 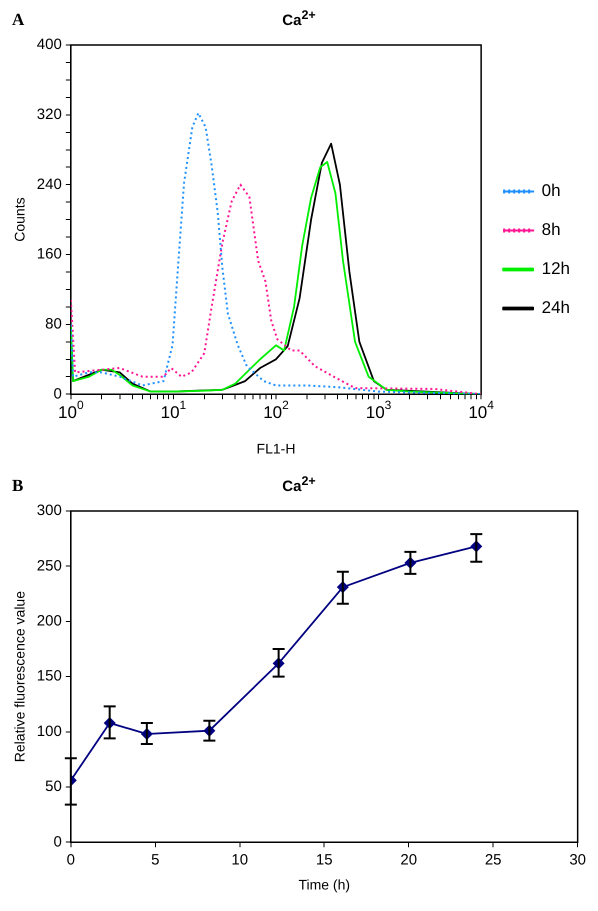 What do you see at coordinates (239, 859) in the screenshot?
I see `x-tick-label: 10` at bounding box center [239, 859].